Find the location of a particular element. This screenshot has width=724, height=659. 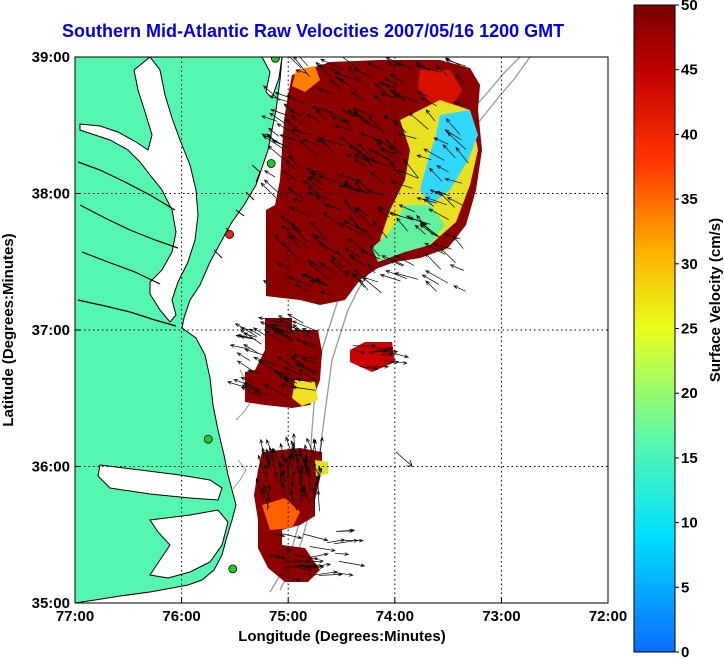

colorbar-tick-label: 20 is located at coordinates (689, 393).